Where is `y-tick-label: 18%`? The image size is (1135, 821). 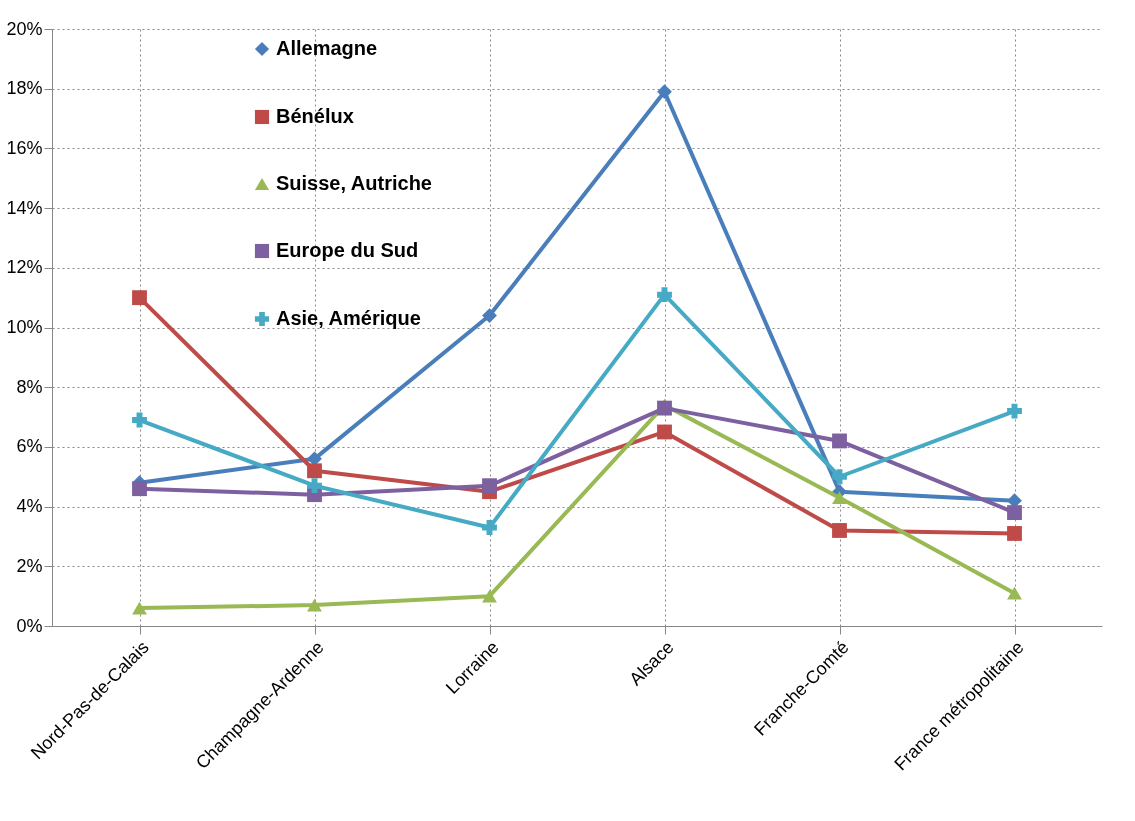 y-tick-label: 18% is located at coordinates (24, 88).